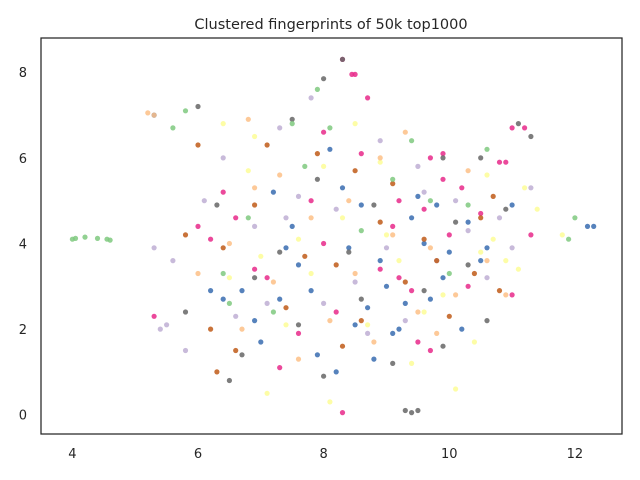  I want to click on y-tick-label: 4, so click(23, 245).